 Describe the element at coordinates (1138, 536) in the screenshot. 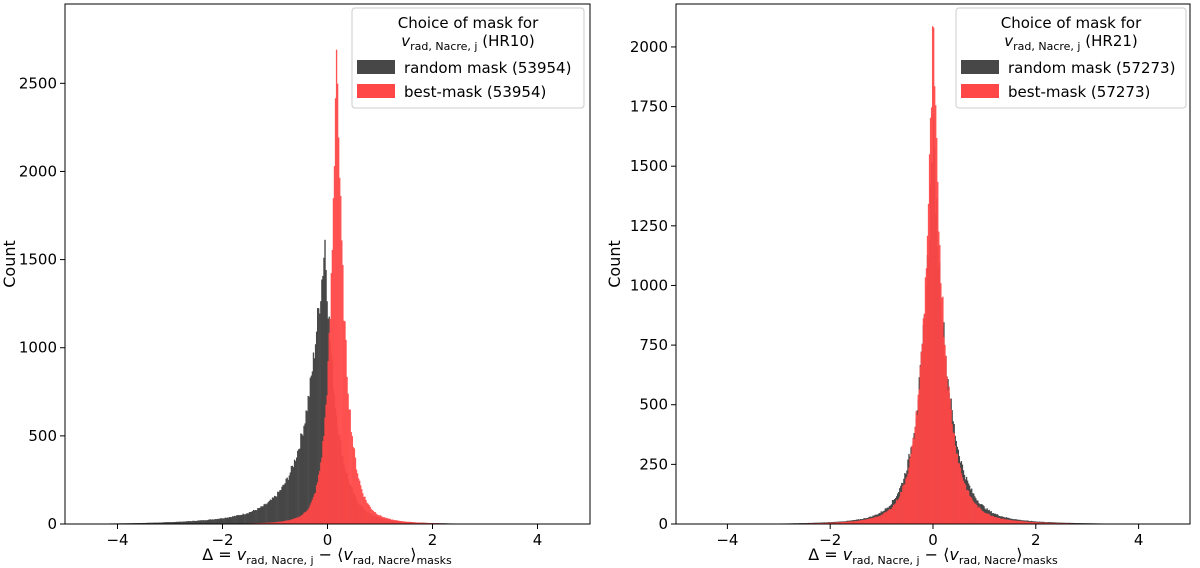

I see `x-tick: 4` at that location.